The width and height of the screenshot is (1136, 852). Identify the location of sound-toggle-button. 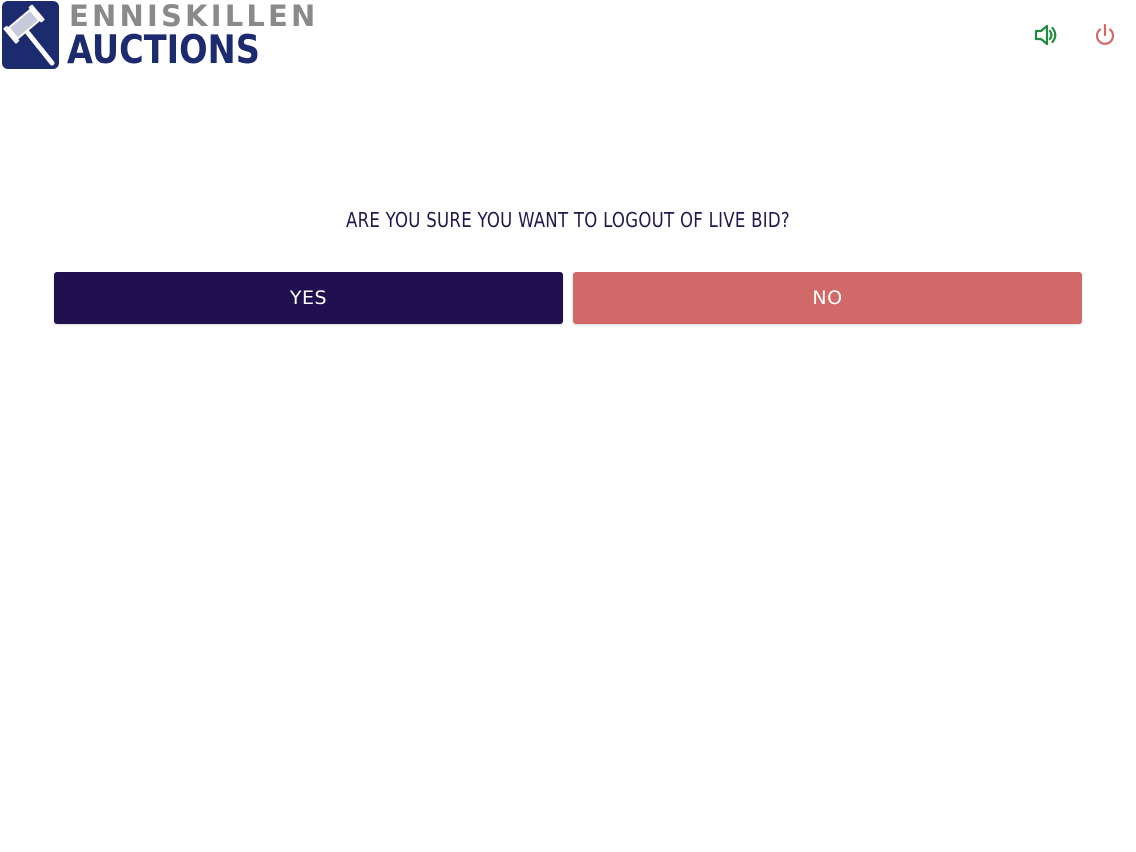
(1046, 35).